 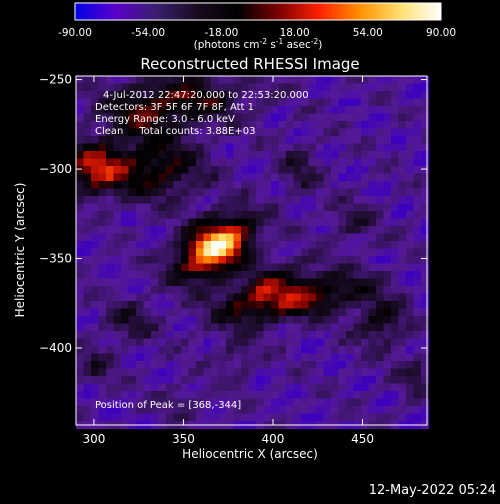 What do you see at coordinates (183, 439) in the screenshot?
I see `x-tick-label: 350` at bounding box center [183, 439].